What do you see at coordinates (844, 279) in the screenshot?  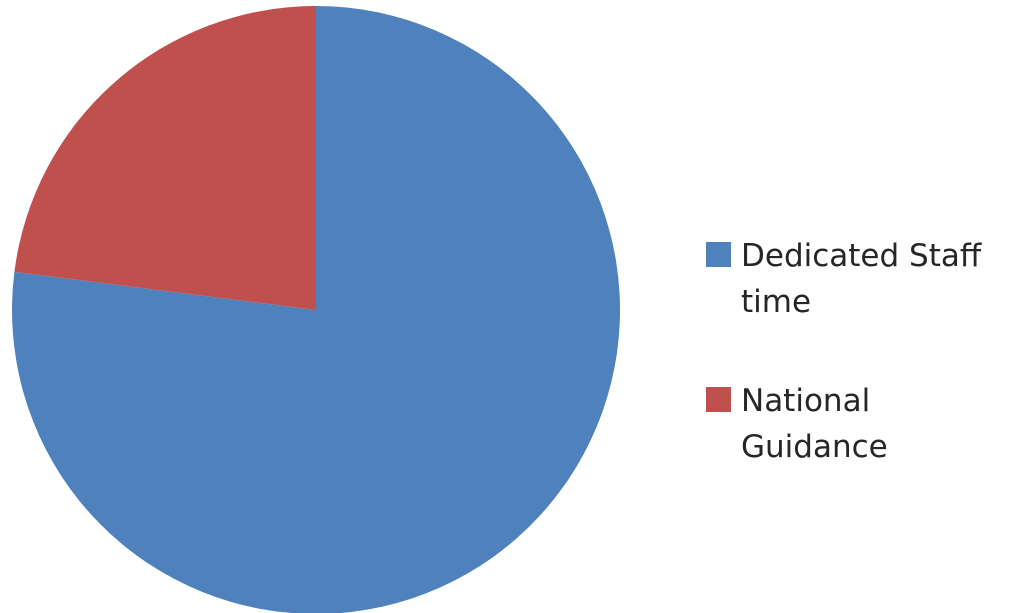 I see `legend-item-0: Dedicated Staff time` at bounding box center [844, 279].